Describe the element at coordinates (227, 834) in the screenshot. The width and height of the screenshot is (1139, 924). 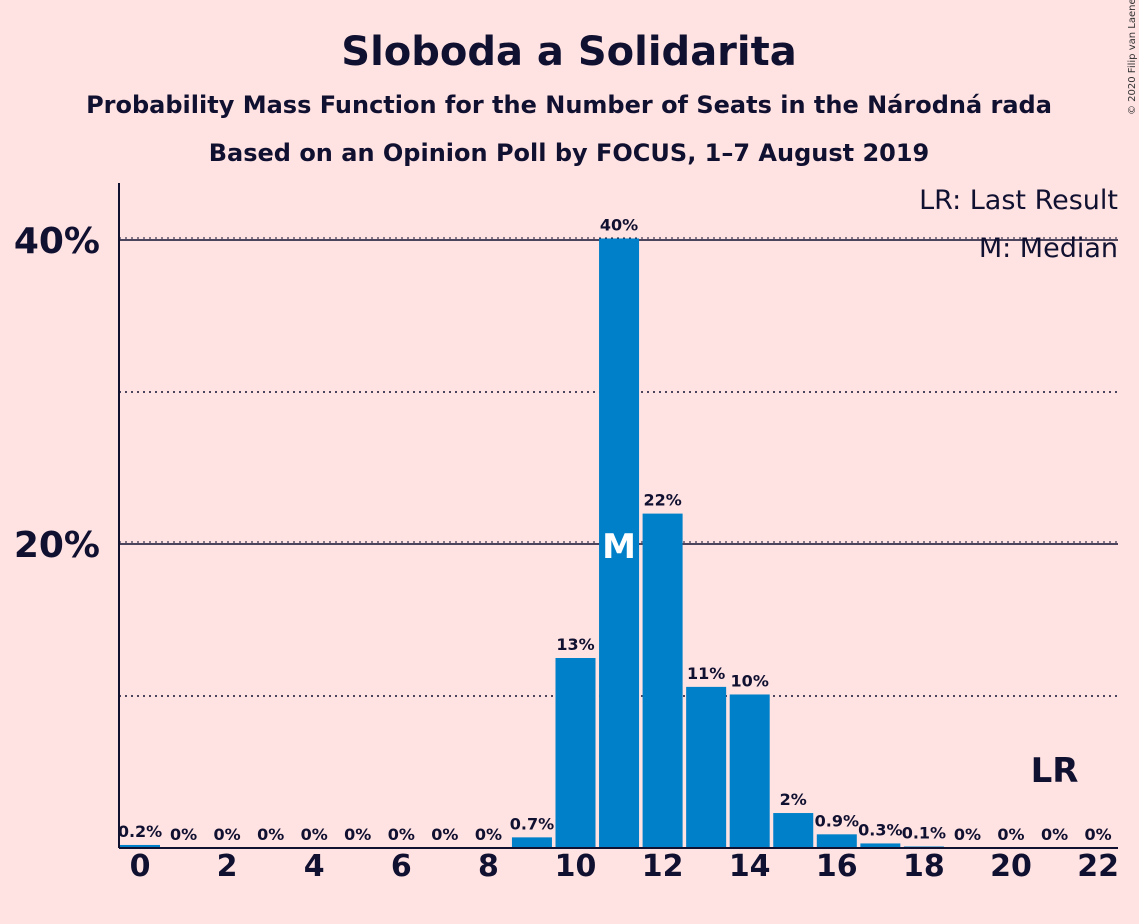
I see `bar-label-seat-2: 0%` at that location.